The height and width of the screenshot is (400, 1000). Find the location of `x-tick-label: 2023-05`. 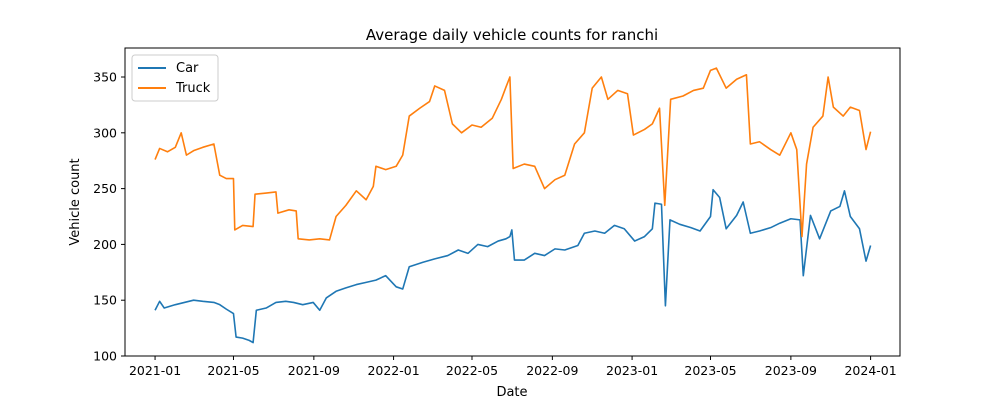

x-tick-label: 2023-05 is located at coordinates (710, 370).